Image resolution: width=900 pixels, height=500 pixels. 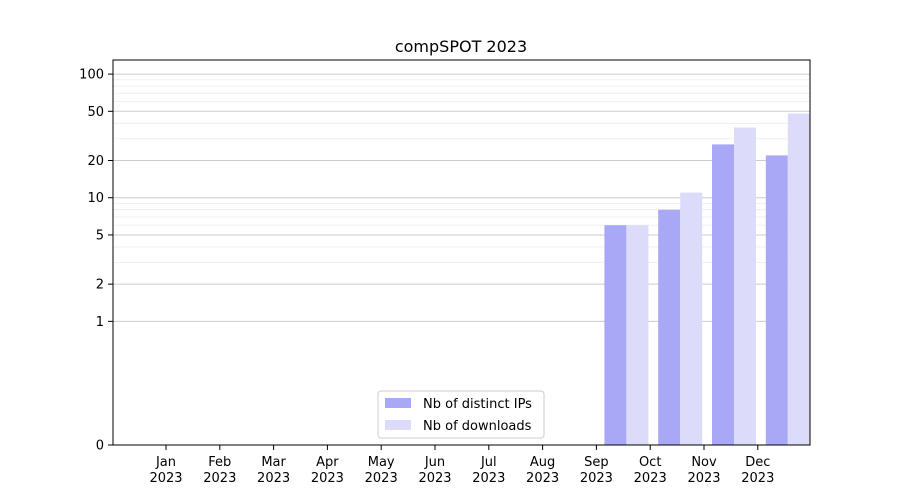 What do you see at coordinates (704, 462) in the screenshot?
I see `x-tick-label-month: Nov` at bounding box center [704, 462].